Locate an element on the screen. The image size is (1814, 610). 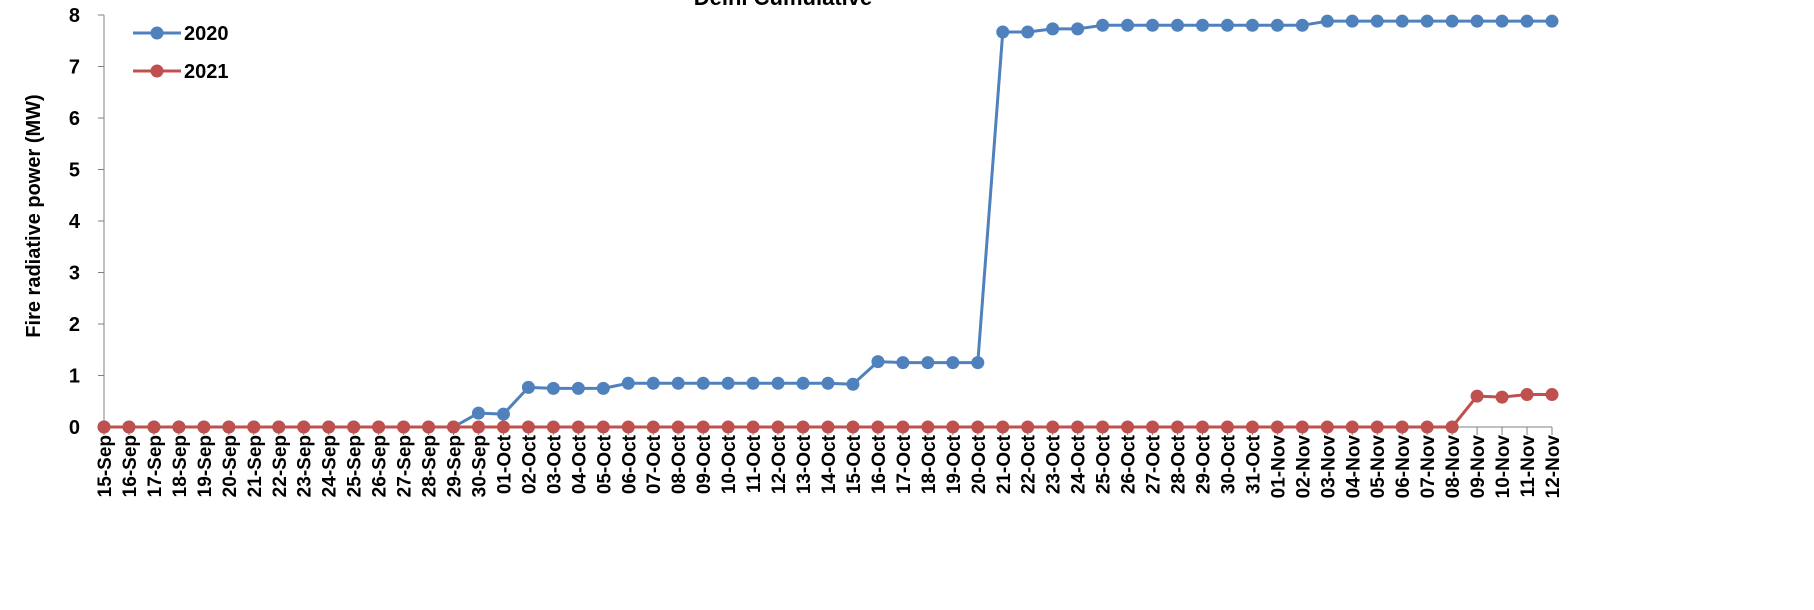
x-tick-label: 04-Oct is located at coordinates (579, 464).